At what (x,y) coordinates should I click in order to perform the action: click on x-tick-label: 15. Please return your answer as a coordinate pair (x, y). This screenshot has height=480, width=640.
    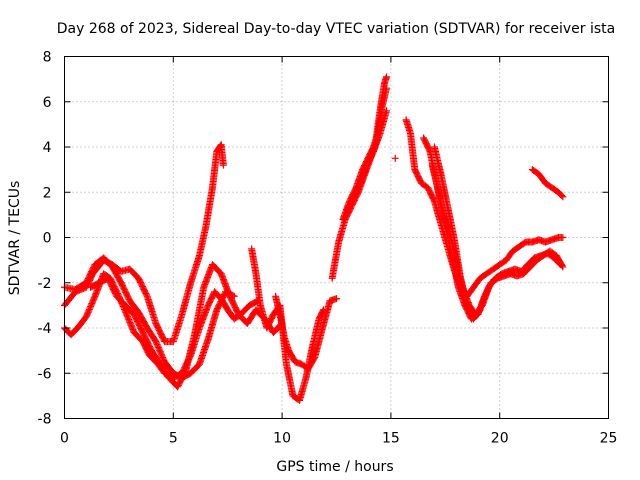
    Looking at the image, I should click on (391, 439).